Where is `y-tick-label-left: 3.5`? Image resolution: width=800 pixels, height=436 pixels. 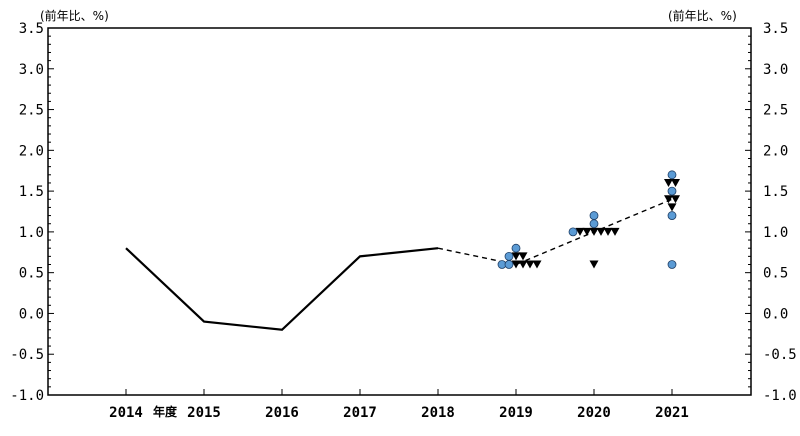 y-tick-label-left: 3.5 is located at coordinates (31, 29).